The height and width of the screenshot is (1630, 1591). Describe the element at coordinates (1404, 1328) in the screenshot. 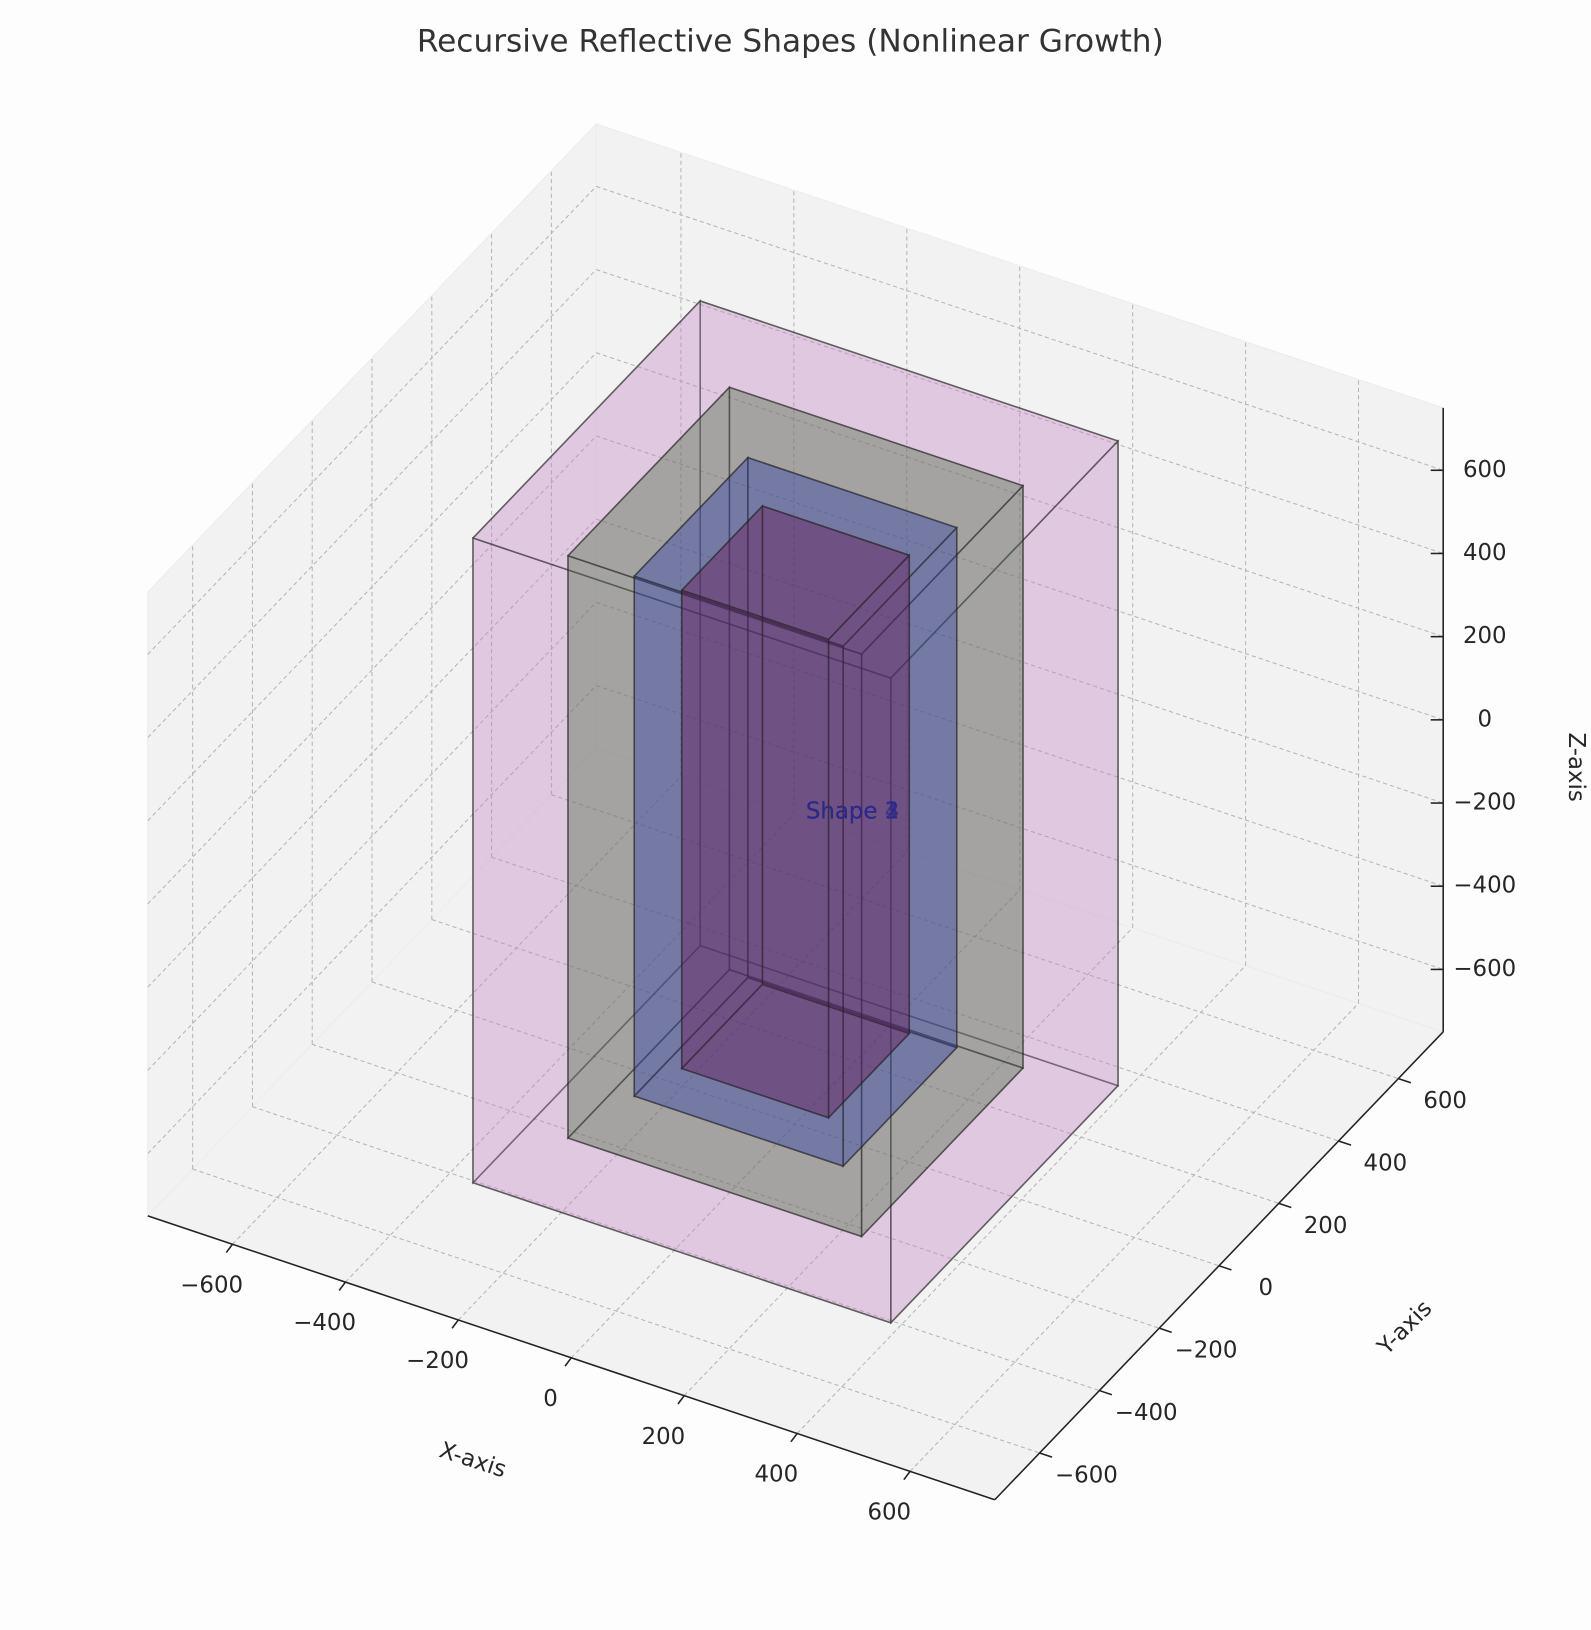

I see `y-axis-label: Y-axis` at that location.